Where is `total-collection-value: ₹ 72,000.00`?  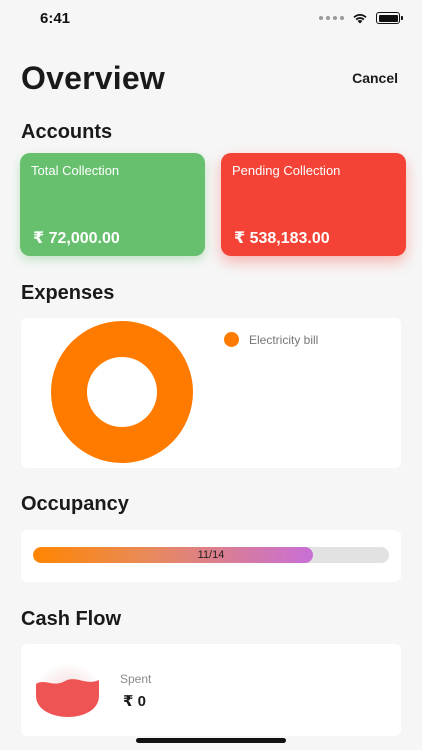 total-collection-value: ₹ 72,000.00 is located at coordinates (76, 238).